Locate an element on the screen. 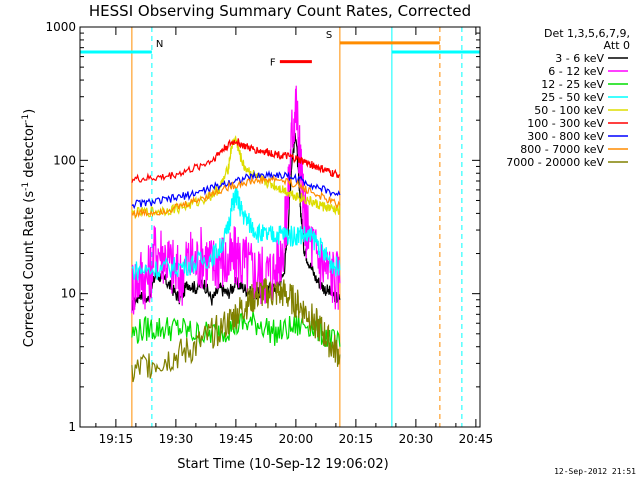 This screenshot has width=640, height=480. segment-label-s: S is located at coordinates (329, 35).